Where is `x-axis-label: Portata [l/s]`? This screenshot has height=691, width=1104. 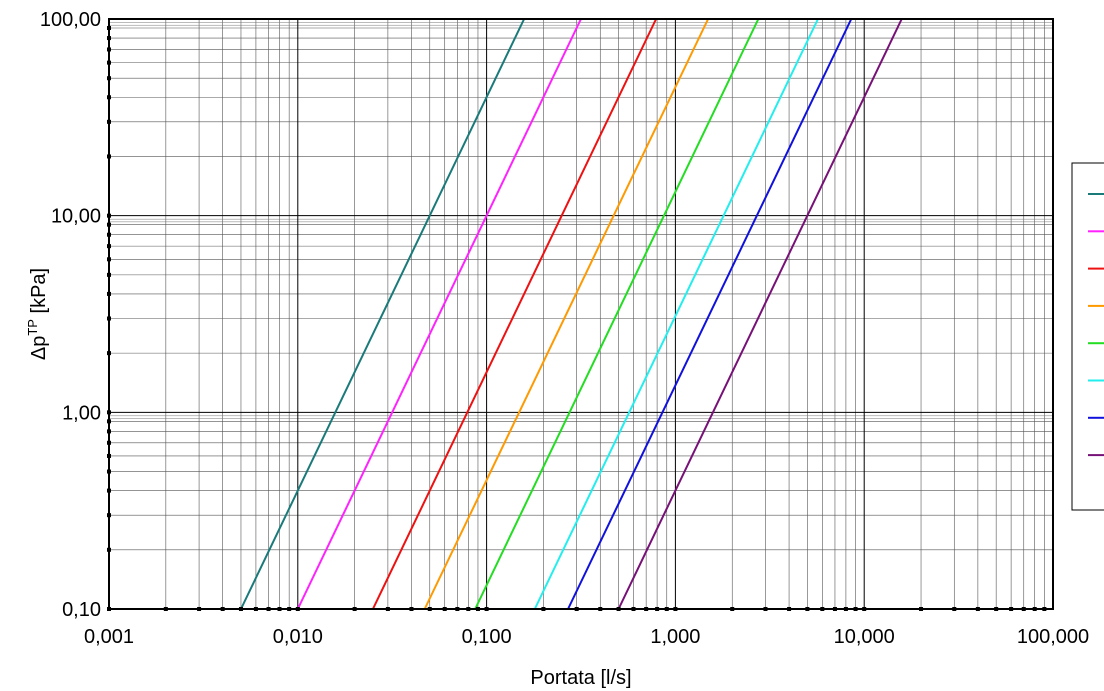 x-axis-label: Portata [l/s] is located at coordinates (580, 678).